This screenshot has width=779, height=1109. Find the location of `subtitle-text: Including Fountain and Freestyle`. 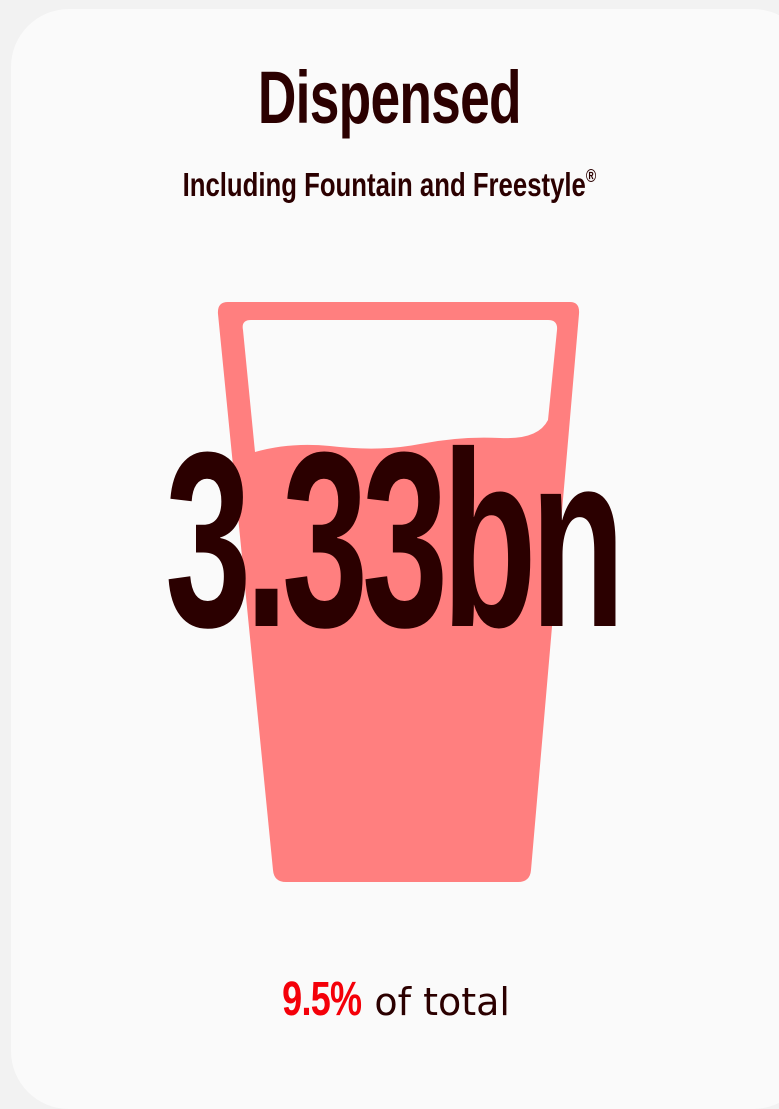

subtitle-text: Including Fountain and Freestyle is located at coordinates (384, 184).